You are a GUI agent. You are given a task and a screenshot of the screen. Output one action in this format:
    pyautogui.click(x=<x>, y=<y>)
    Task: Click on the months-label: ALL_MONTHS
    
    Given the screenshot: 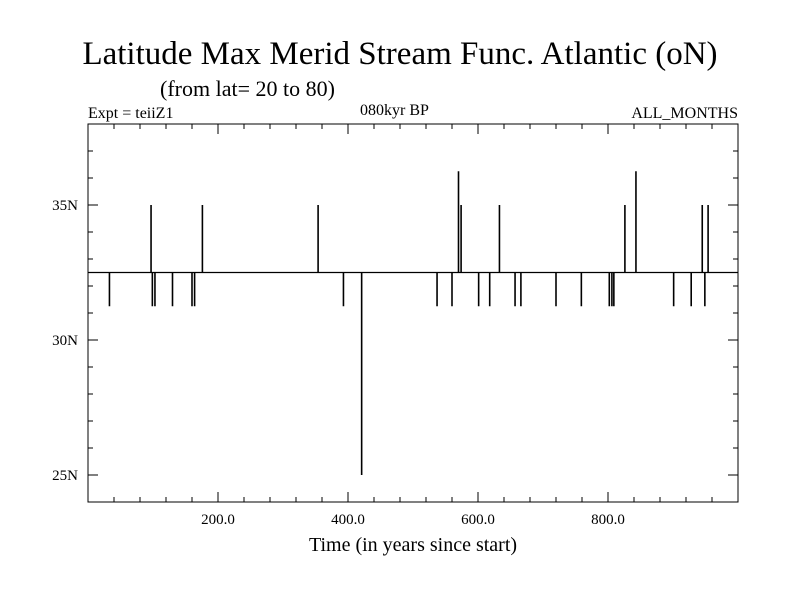 What is the action you would take?
    pyautogui.click(x=684, y=113)
    